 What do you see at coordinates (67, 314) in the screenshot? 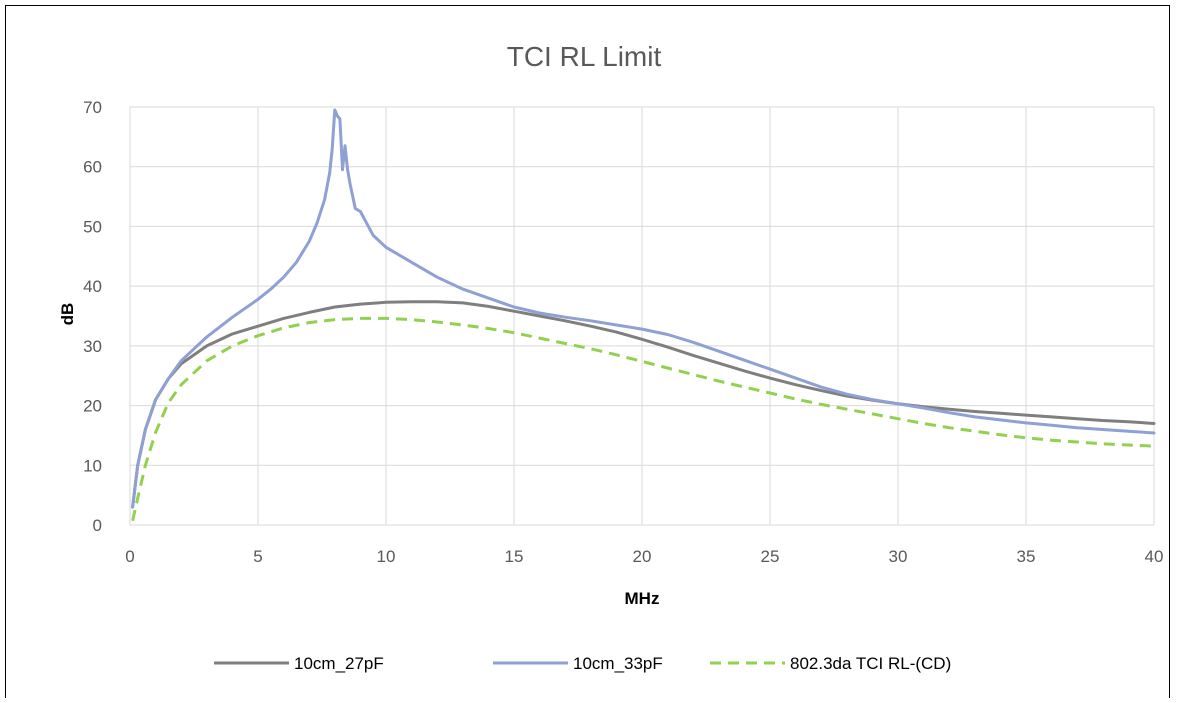
I see `y-axis-label: dB` at bounding box center [67, 314].